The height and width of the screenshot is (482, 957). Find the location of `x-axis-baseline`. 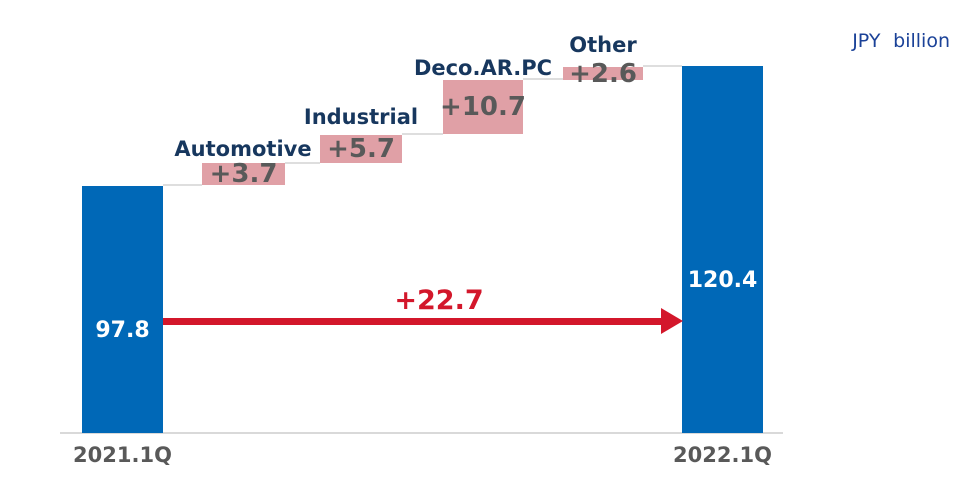

x-axis-baseline is located at coordinates (421, 433).